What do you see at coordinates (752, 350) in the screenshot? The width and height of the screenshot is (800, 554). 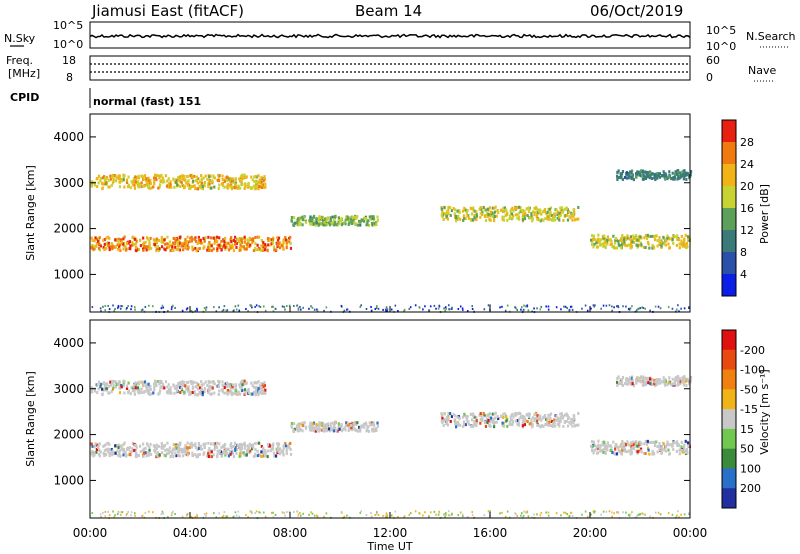 I see `colorbar-tick: -200` at bounding box center [752, 350].